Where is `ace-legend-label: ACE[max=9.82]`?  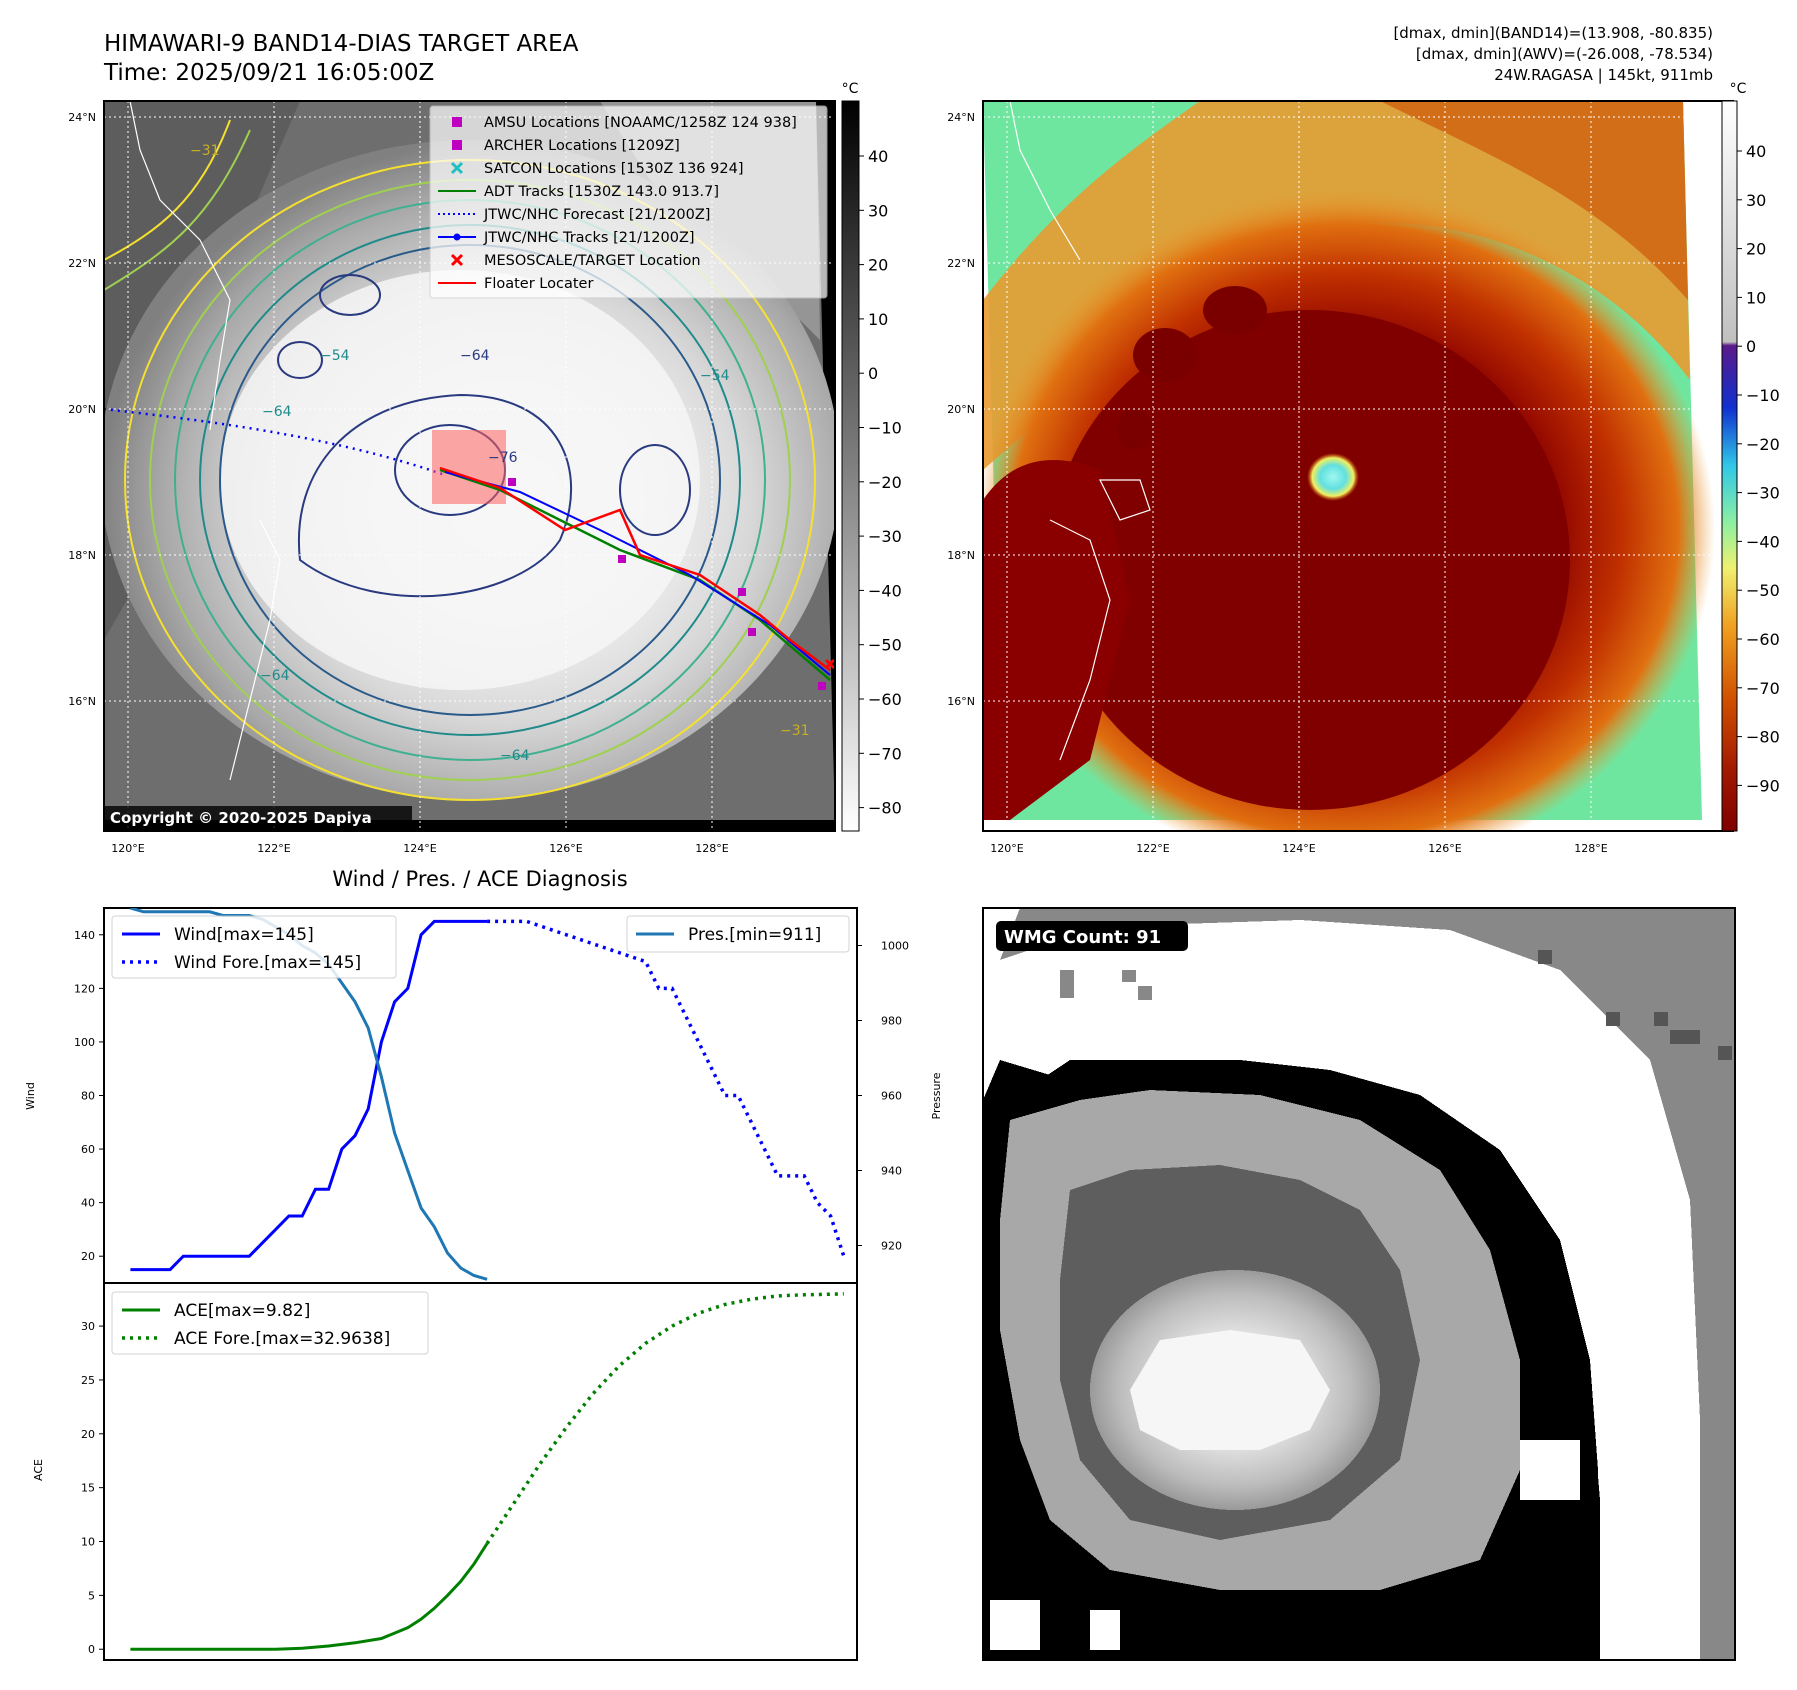 ace-legend-label: ACE[max=9.82] is located at coordinates (242, 1311).